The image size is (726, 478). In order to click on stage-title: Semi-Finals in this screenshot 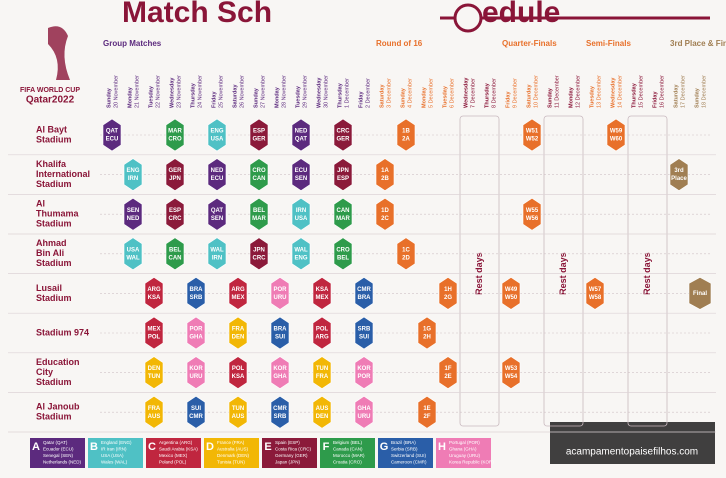, I will do `click(608, 43)`.